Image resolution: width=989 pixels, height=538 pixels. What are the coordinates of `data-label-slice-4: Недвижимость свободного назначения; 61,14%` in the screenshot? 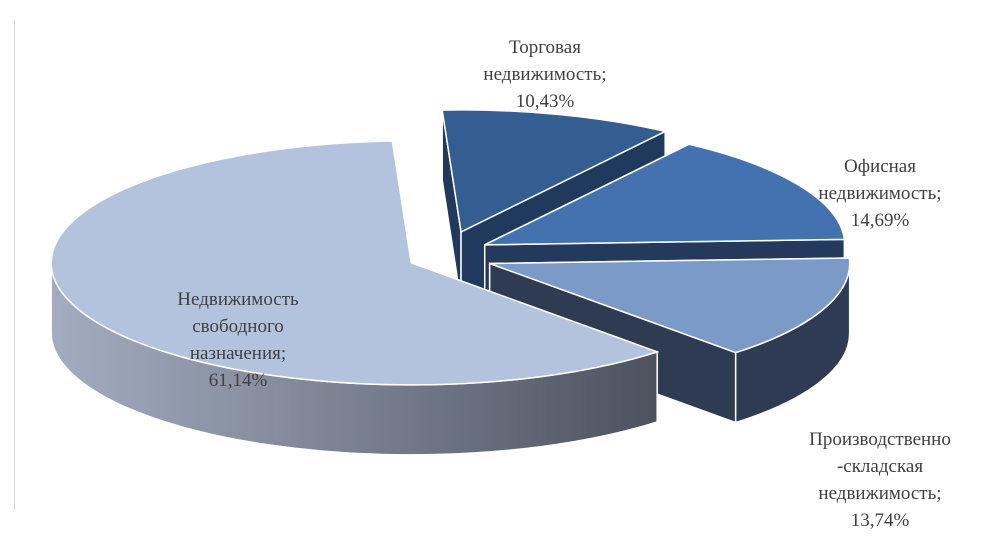 It's located at (238, 340).